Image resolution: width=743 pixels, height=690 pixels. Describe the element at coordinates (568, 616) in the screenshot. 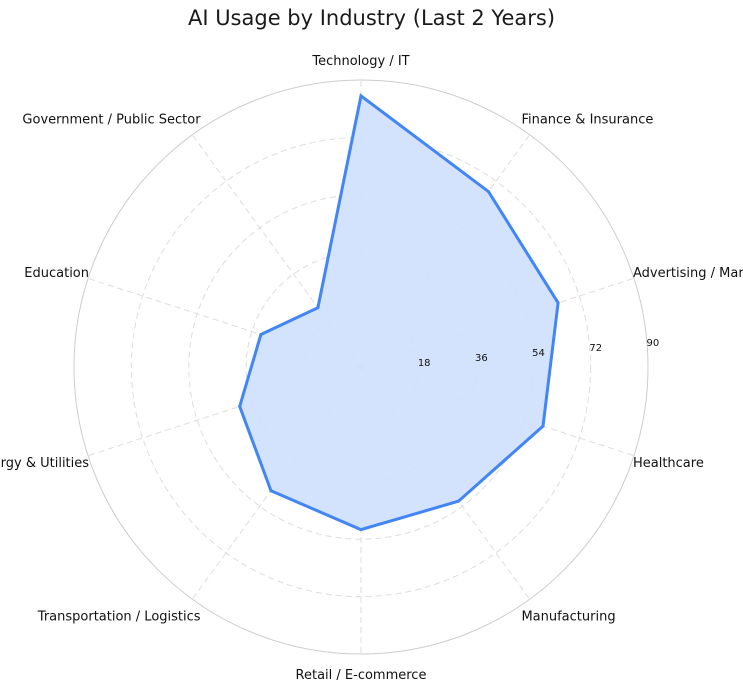

I see `category-label: Manufacturing` at that location.